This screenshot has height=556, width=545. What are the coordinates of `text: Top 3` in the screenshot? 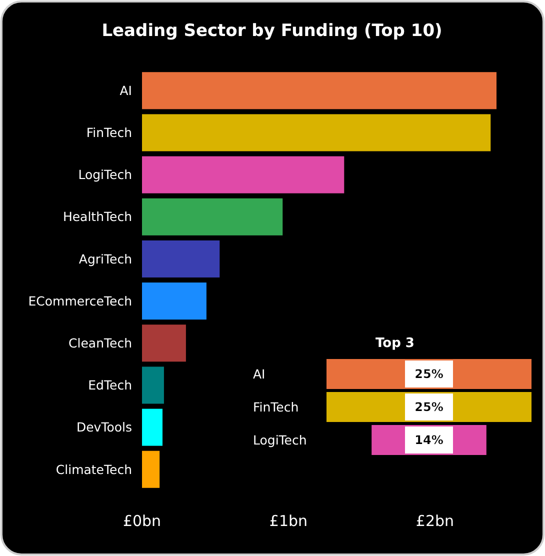 It's located at (395, 343).